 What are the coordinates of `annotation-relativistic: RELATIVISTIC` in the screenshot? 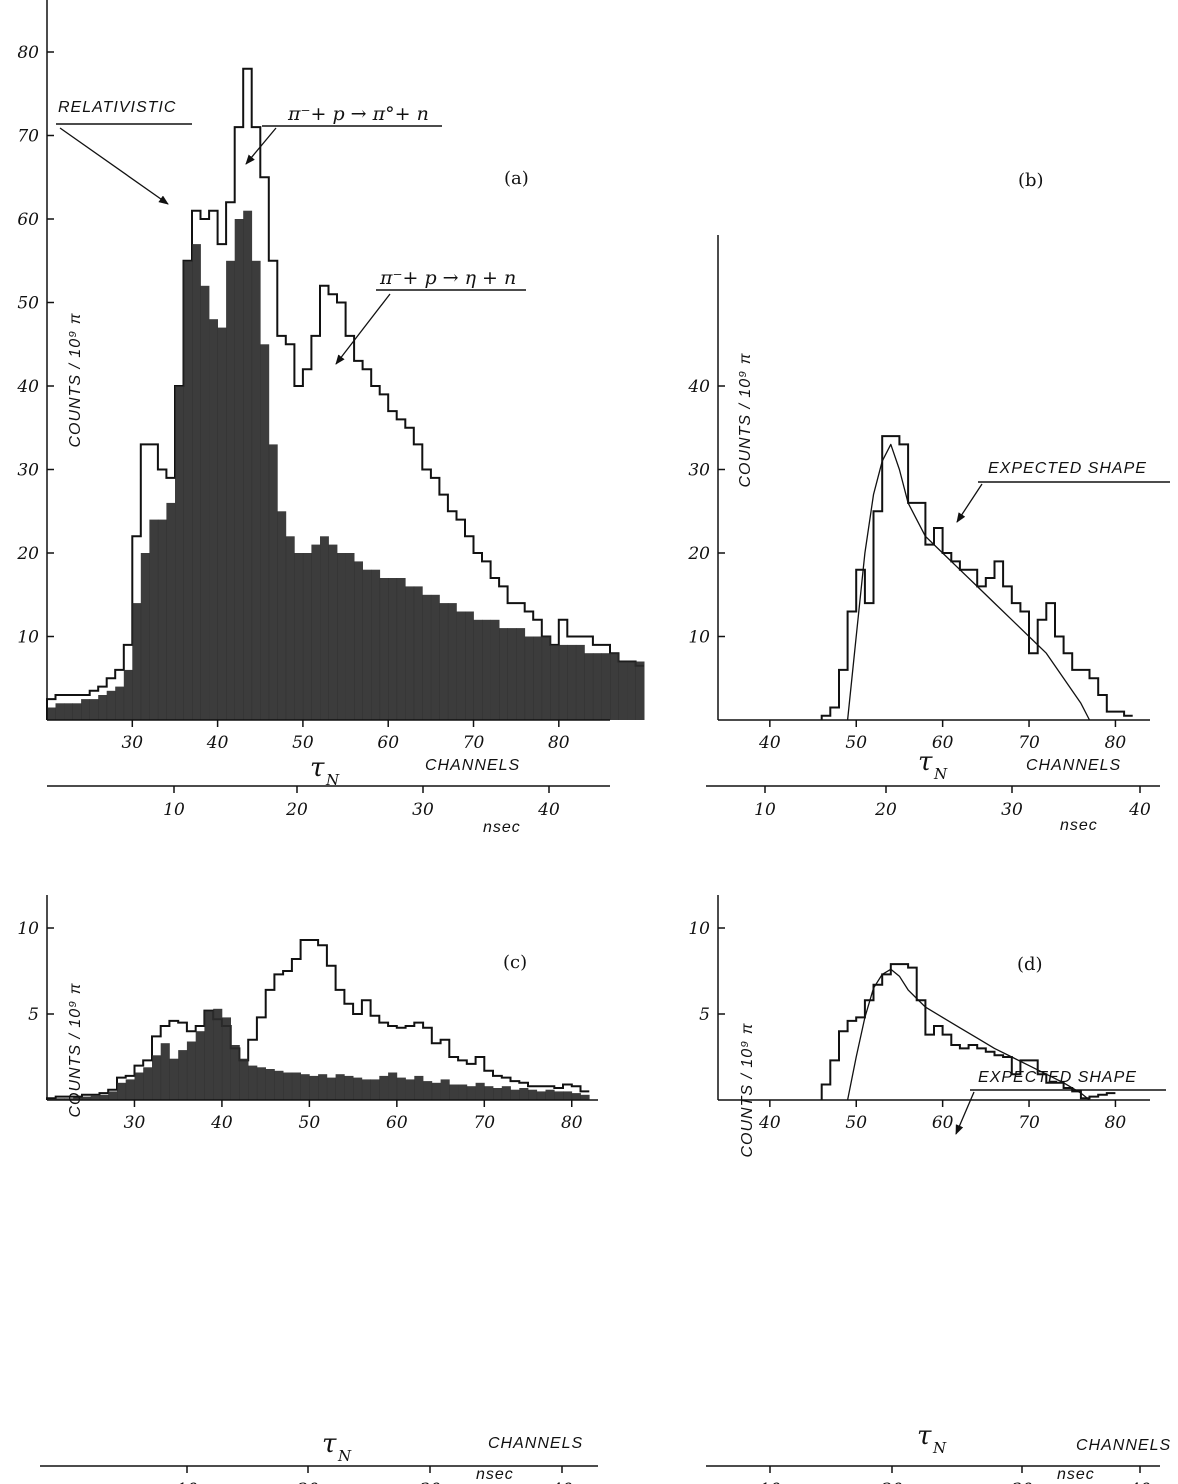 It's located at (117, 107).